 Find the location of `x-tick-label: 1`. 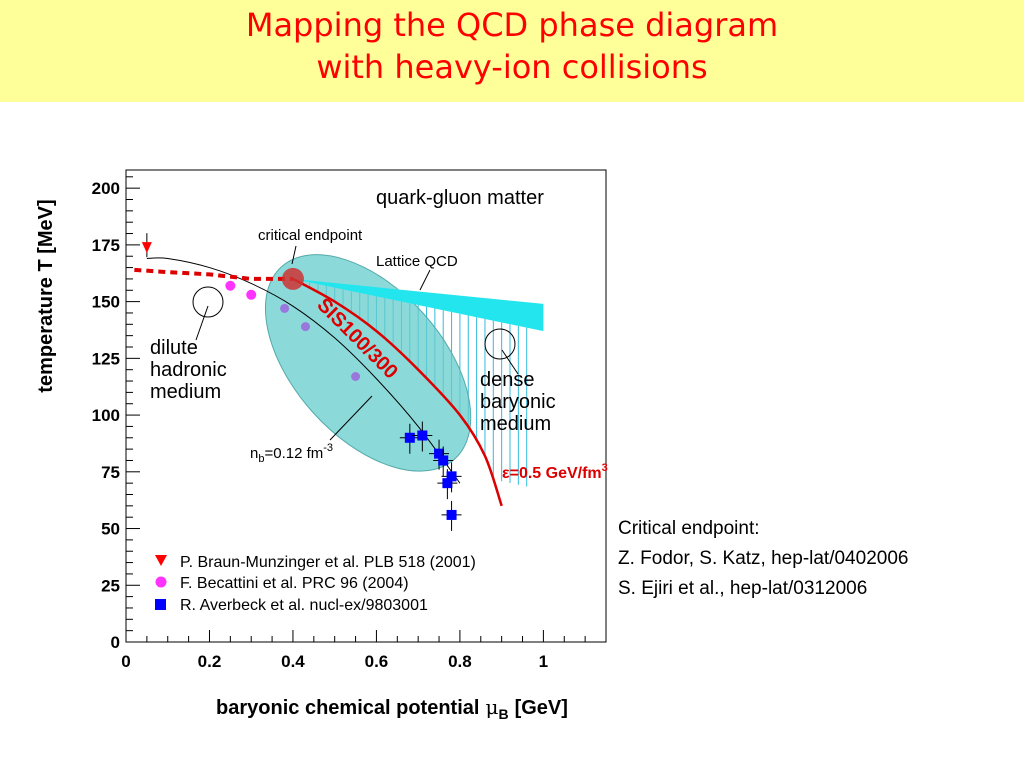

x-tick-label: 1 is located at coordinates (543, 661).